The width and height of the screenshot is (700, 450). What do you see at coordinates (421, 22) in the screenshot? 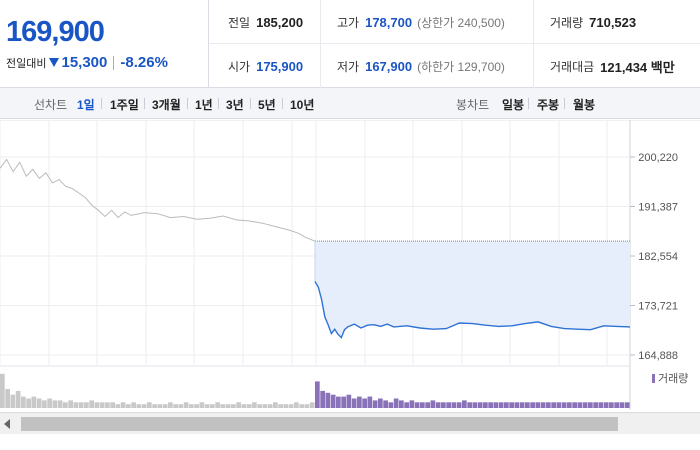
I see `stat-high: 고가 178,700 (상한가 240,500)` at bounding box center [421, 22].